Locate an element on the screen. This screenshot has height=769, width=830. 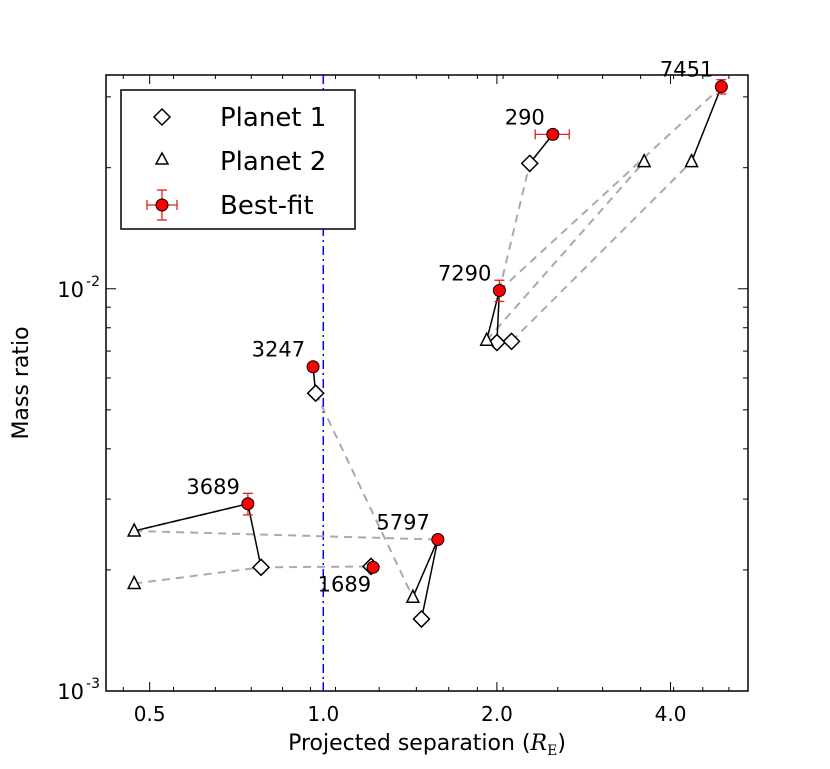
legend: Planet 1 Planet 2 Best-fit is located at coordinates (238, 159).